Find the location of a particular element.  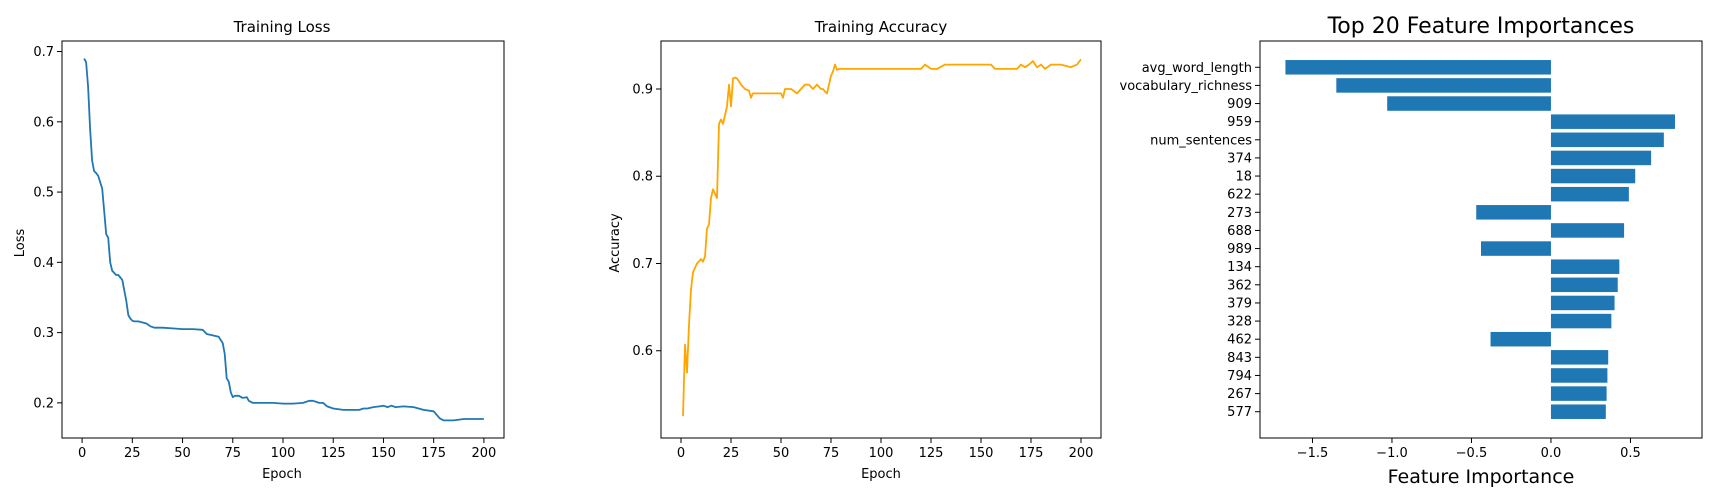

accuracy-y-tick-label: 0.6 is located at coordinates (642, 351).